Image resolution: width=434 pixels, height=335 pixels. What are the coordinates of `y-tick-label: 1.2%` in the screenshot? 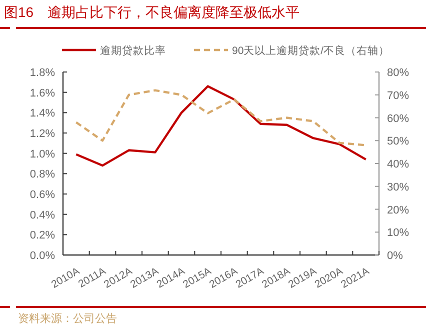 It's located at (43, 134).